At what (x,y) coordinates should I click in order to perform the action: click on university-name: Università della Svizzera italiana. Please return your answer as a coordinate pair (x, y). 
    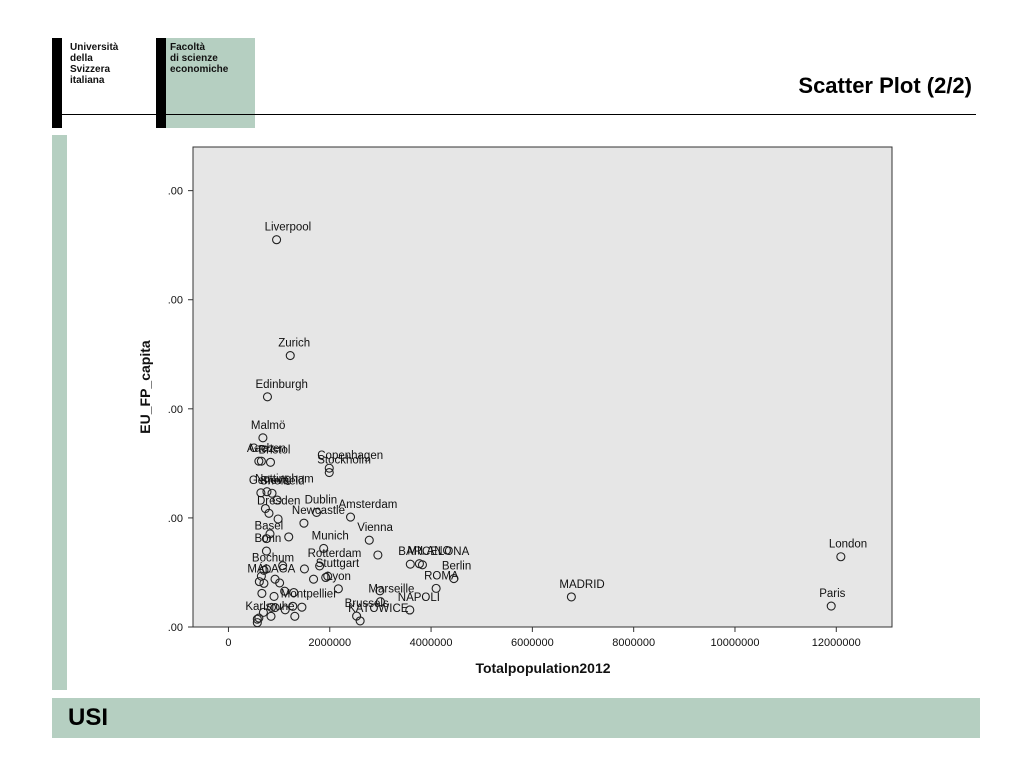
    Looking at the image, I should click on (94, 64).